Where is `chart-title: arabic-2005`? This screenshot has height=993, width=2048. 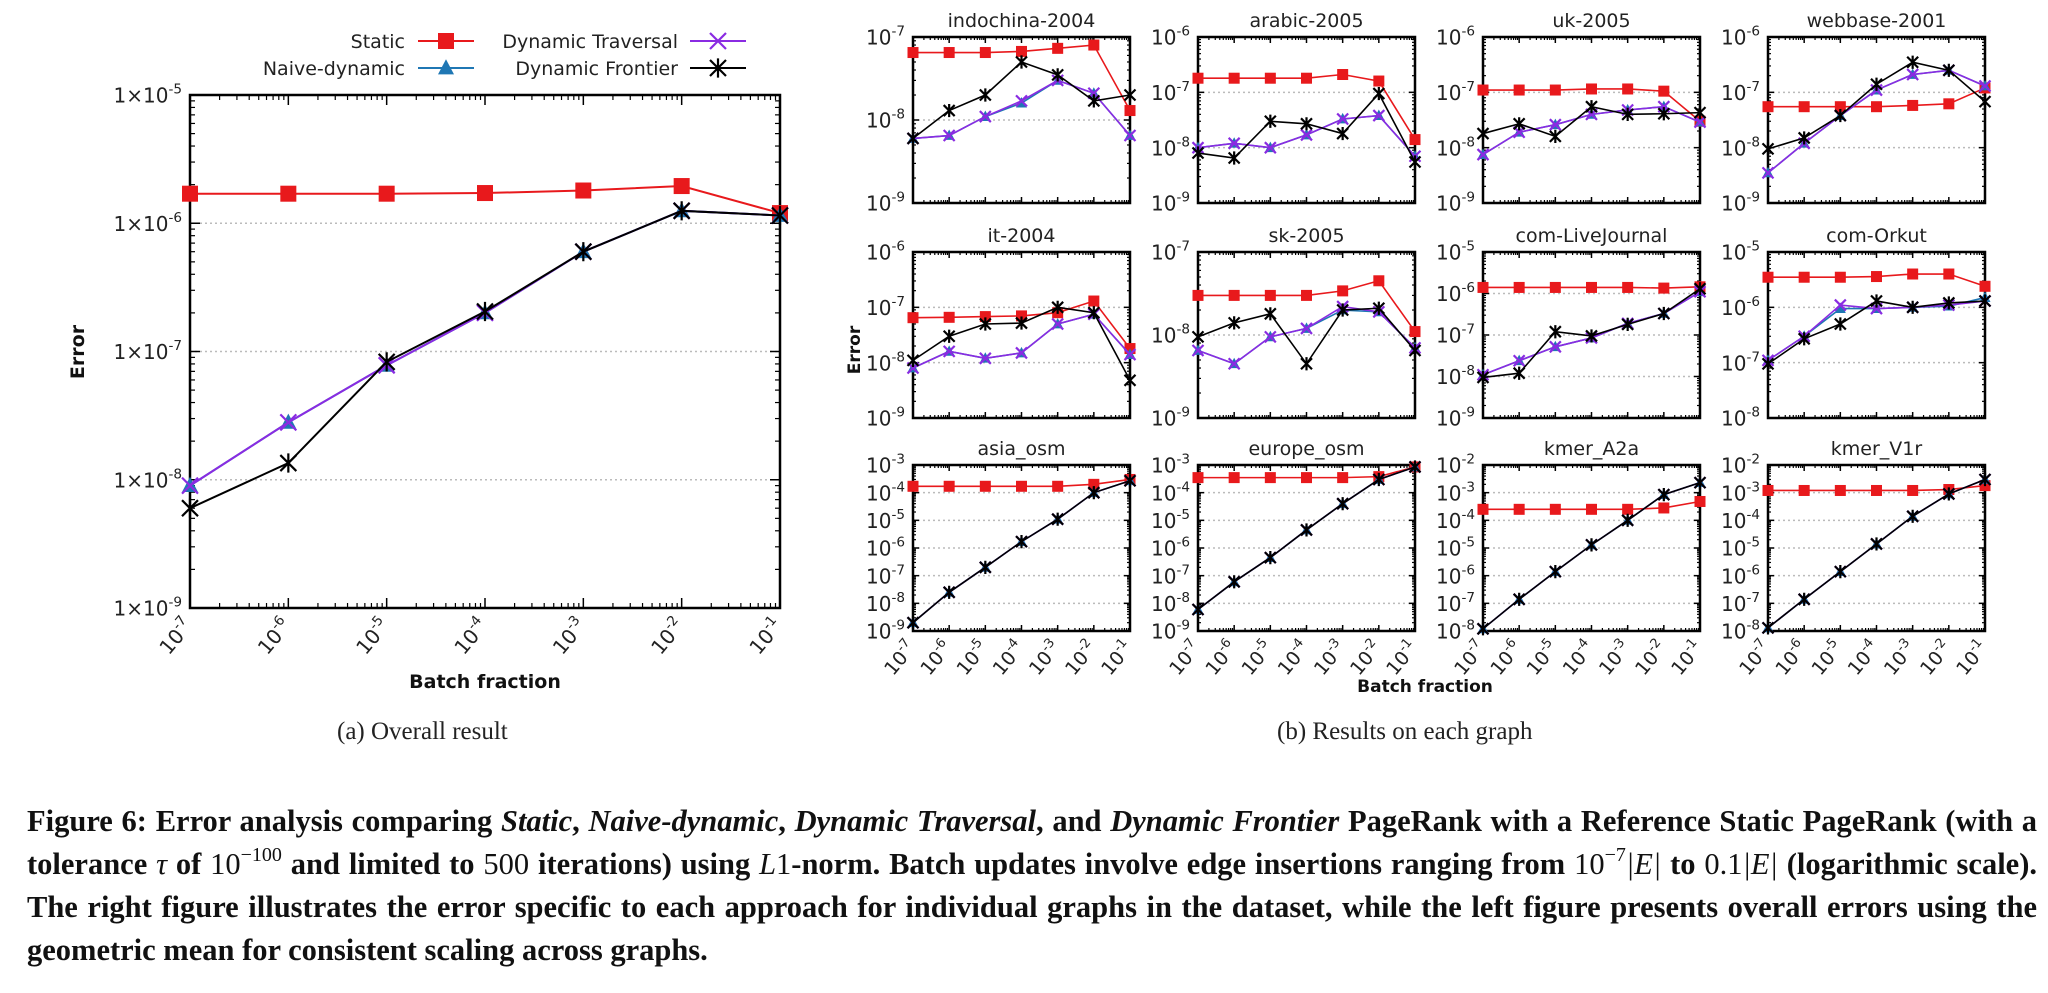
chart-title: arabic-2005 is located at coordinates (1306, 21).